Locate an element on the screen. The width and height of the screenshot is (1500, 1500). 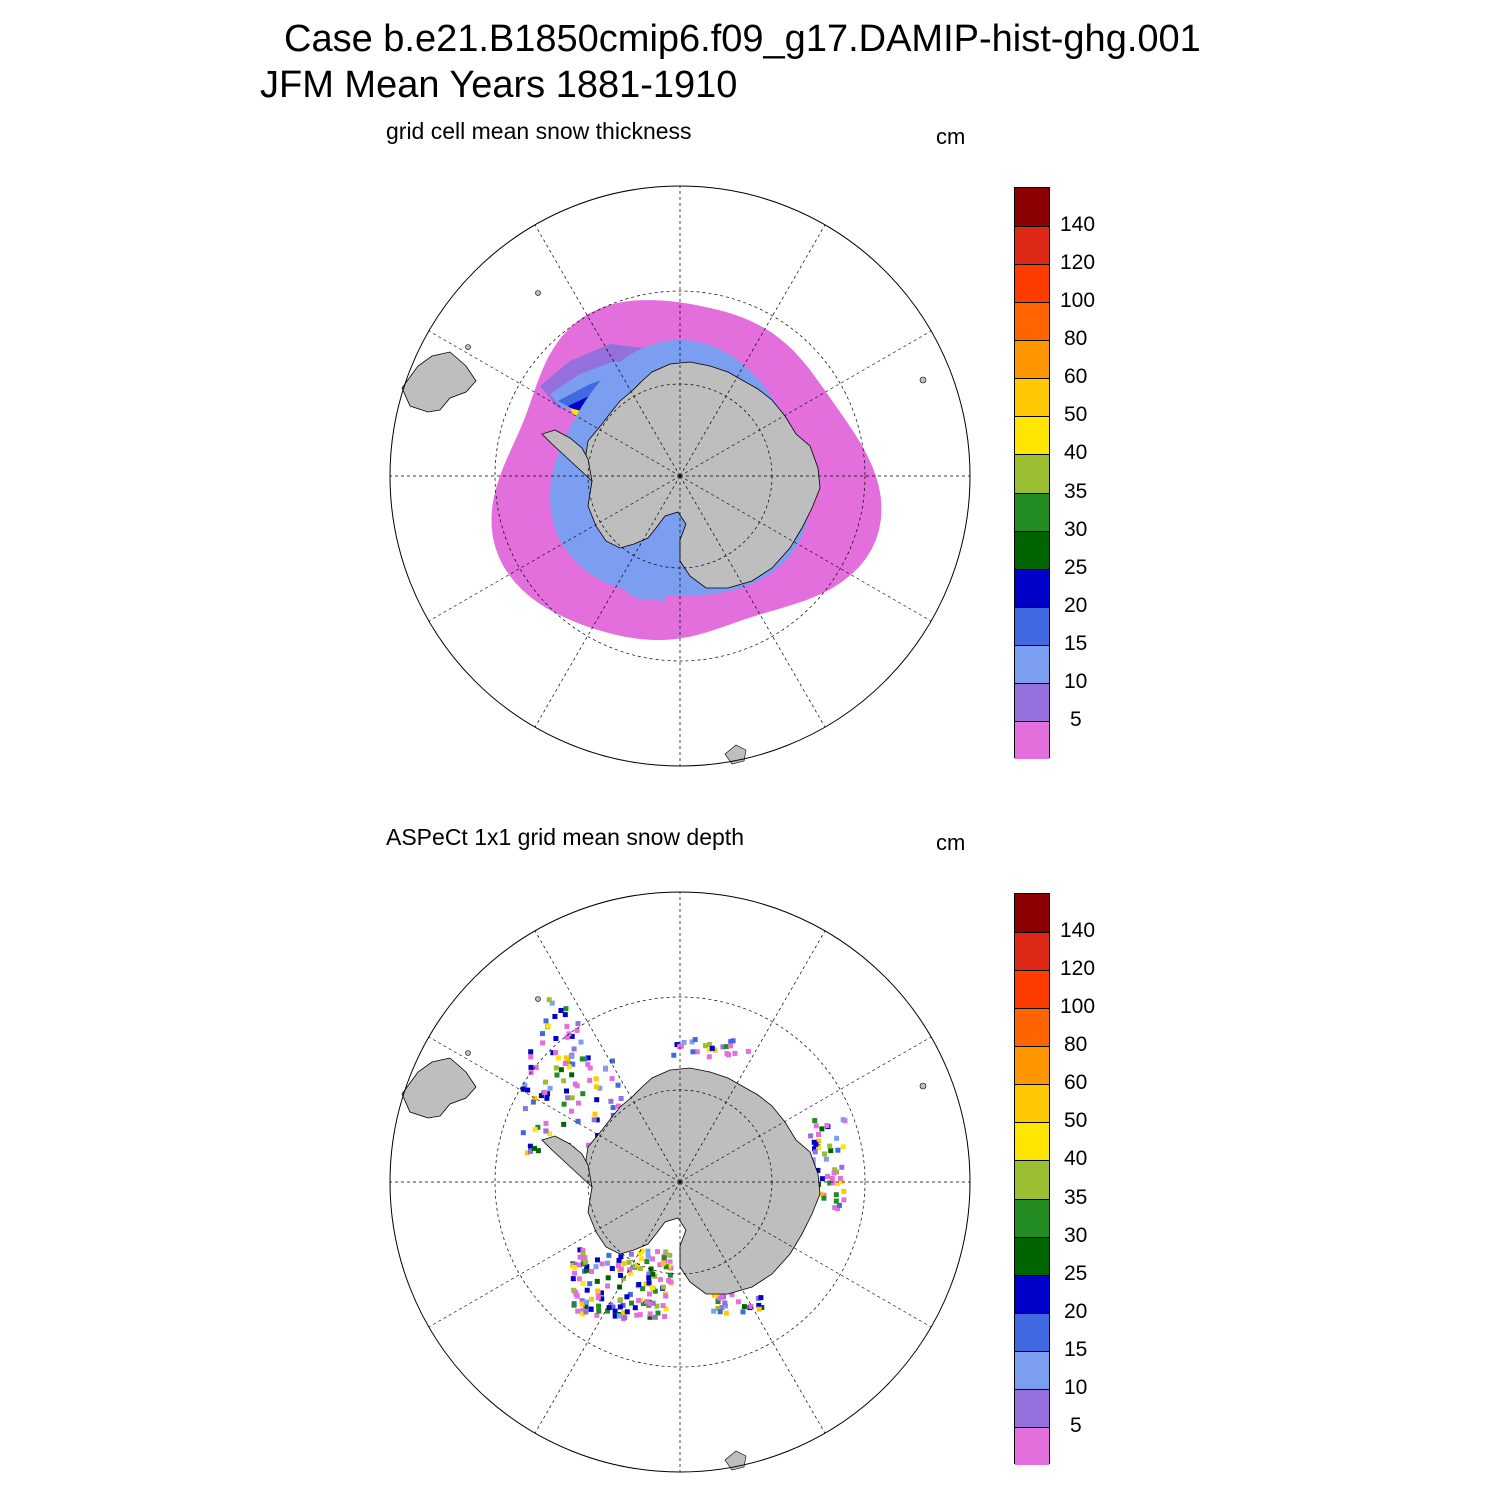
p2-south-america-landmass is located at coordinates (439, 1088).